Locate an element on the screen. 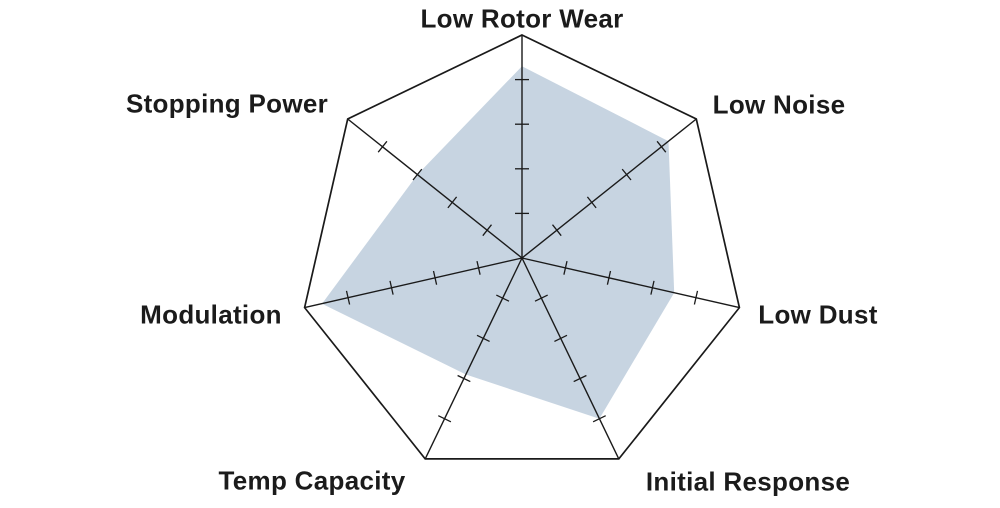 The height and width of the screenshot is (508, 1000). axis-label-low-rotor-wear: Low Rotor Wear is located at coordinates (522, 18).